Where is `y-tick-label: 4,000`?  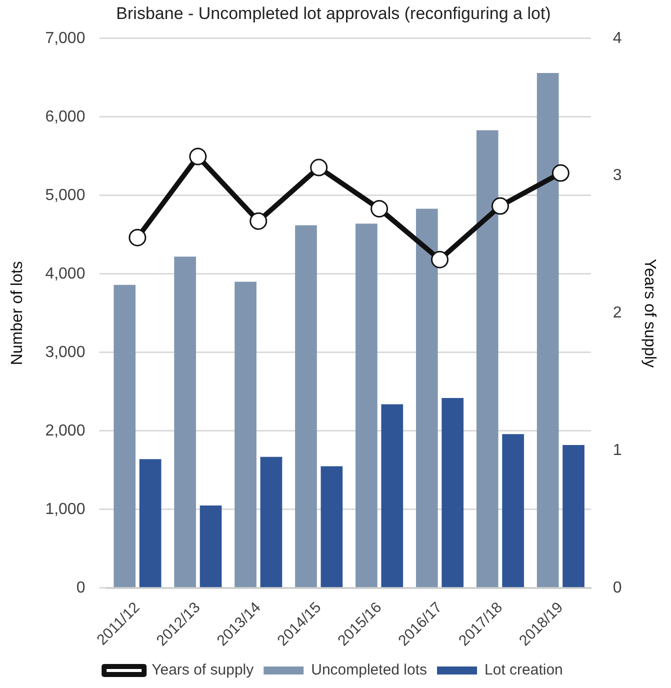
y-tick-label: 4,000 is located at coordinates (65, 273).